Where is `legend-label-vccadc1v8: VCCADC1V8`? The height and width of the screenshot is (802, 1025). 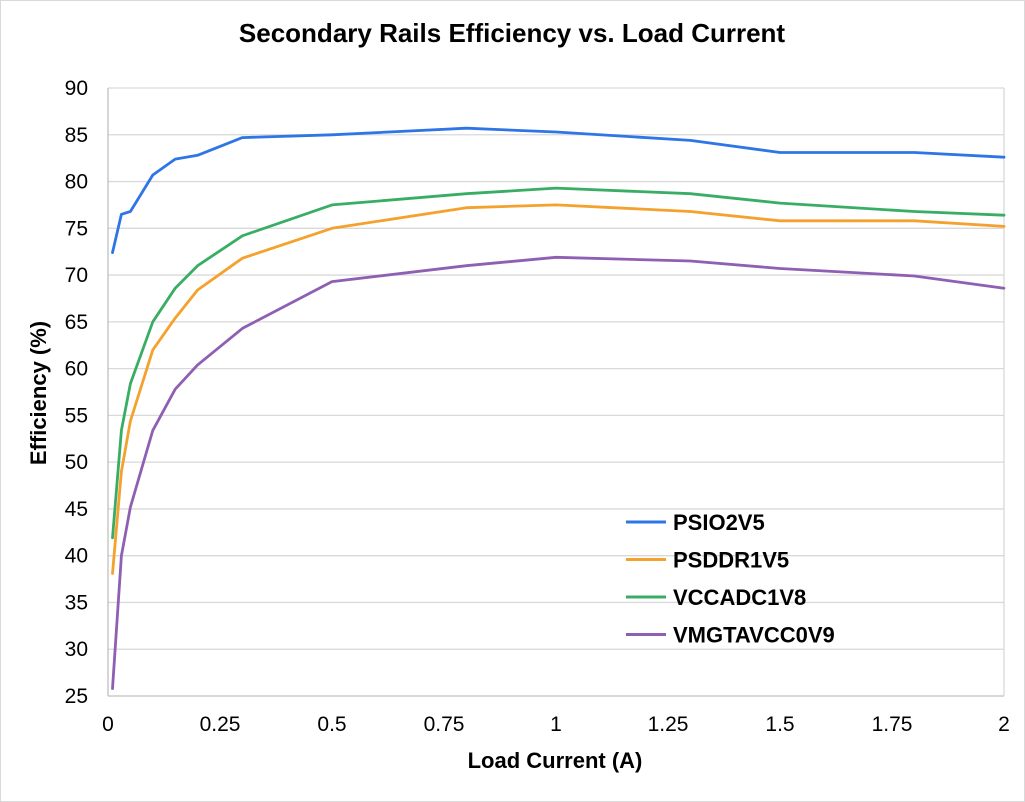 legend-label-vccadc1v8: VCCADC1V8 is located at coordinates (739, 597).